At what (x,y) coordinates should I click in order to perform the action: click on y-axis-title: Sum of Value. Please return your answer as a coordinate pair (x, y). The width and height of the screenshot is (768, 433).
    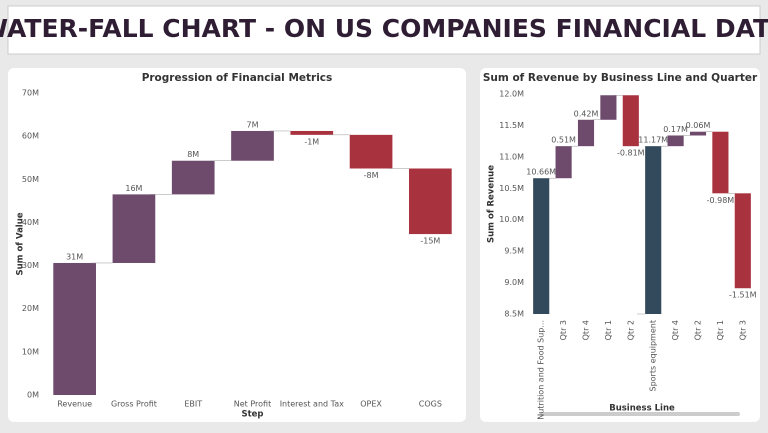
    Looking at the image, I should click on (21, 243).